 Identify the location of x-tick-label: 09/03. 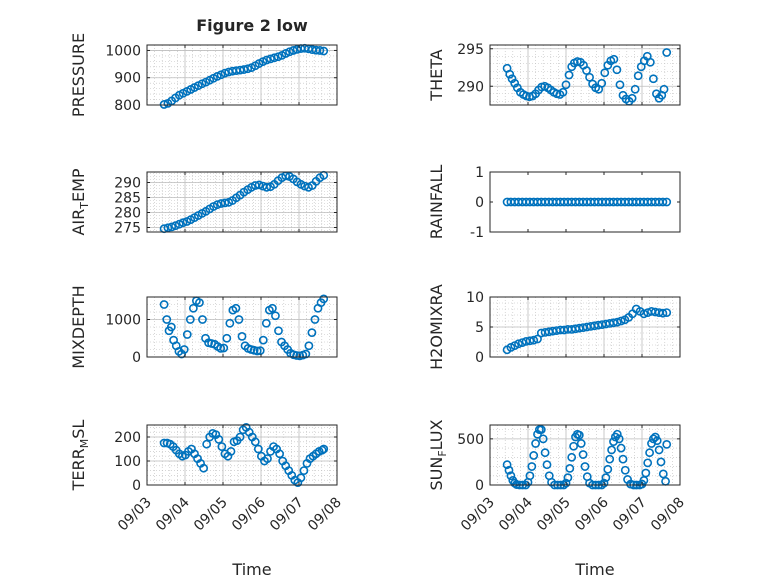
(478, 515).